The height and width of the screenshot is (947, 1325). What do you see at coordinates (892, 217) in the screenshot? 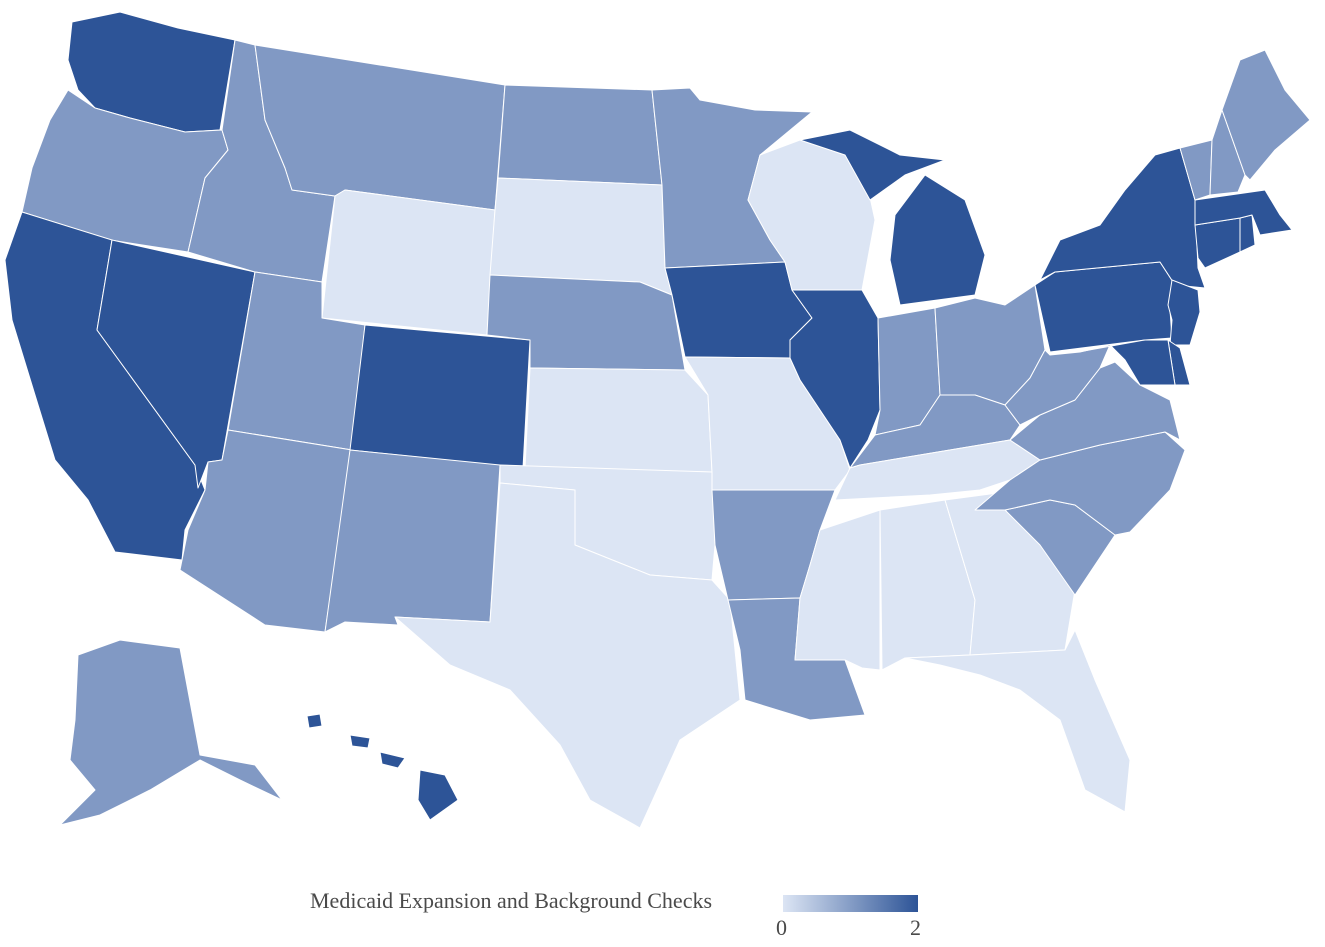
I see `state-mi` at bounding box center [892, 217].